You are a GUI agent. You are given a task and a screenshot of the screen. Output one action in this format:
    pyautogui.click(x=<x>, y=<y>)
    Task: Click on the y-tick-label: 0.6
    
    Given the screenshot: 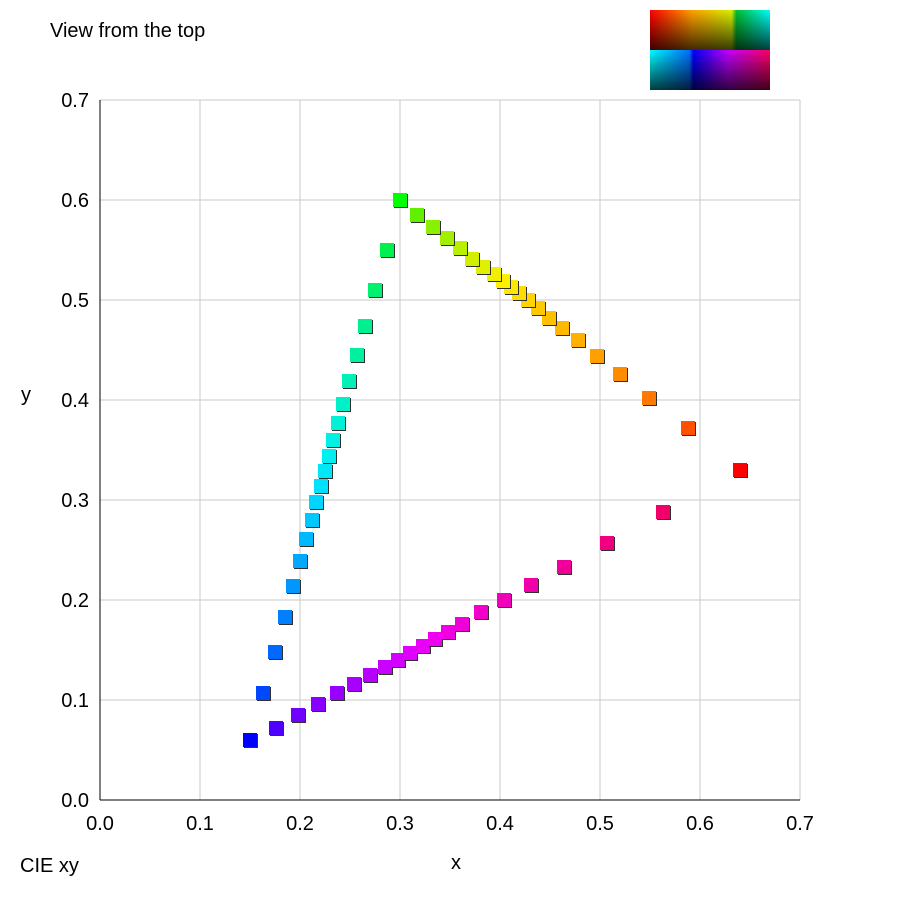 What is the action you would take?
    pyautogui.click(x=75, y=201)
    